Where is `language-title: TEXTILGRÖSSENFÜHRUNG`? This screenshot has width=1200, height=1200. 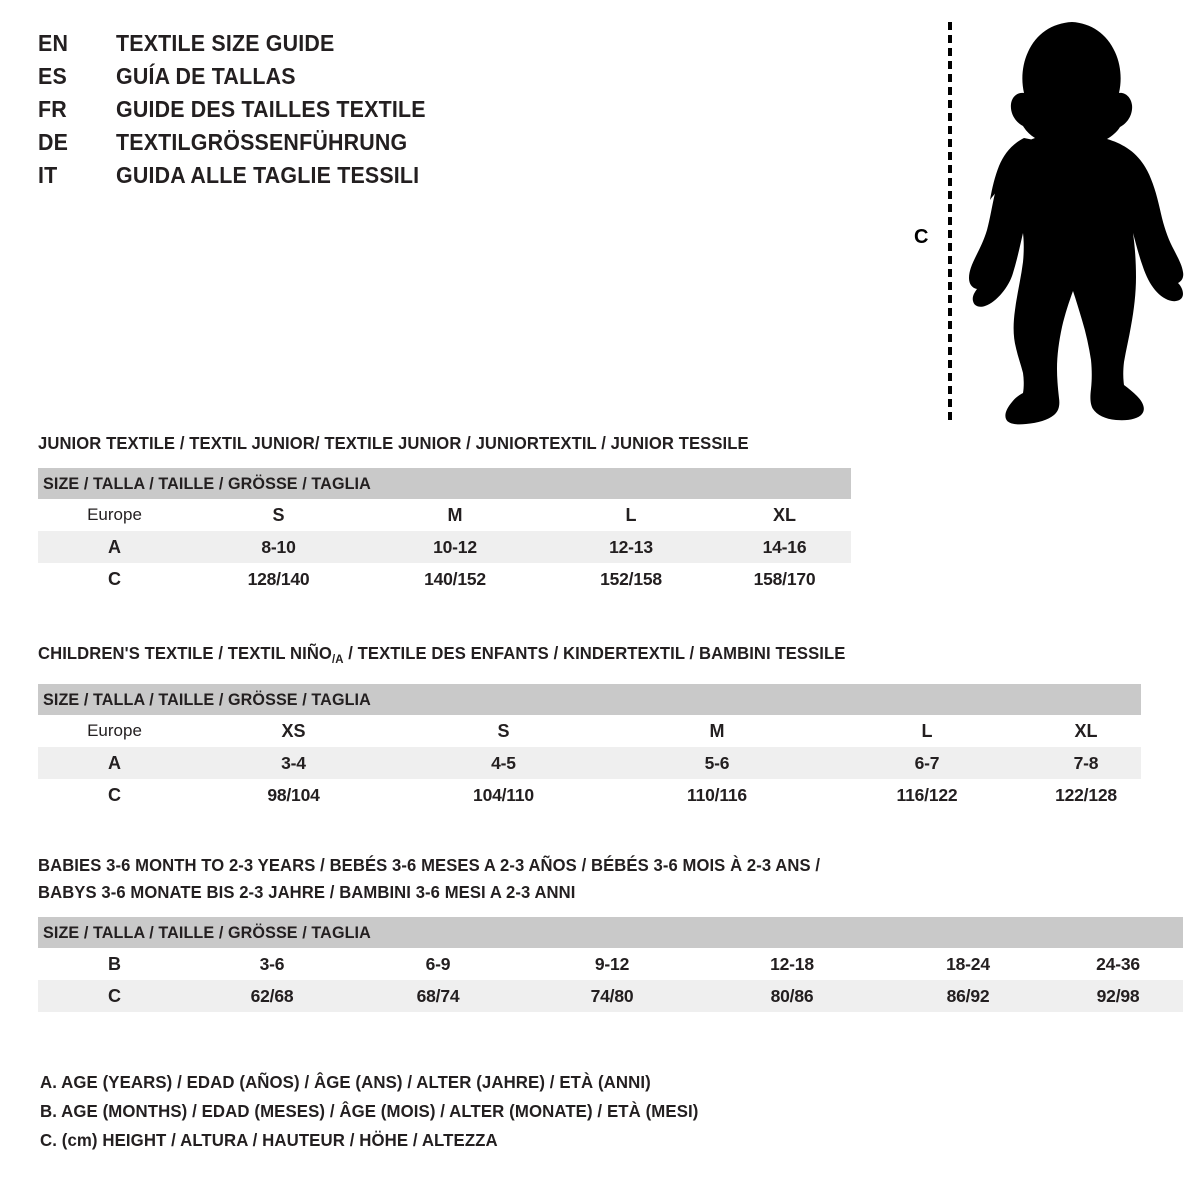 language-title: TEXTILGRÖSSENFÜHRUNG is located at coordinates (262, 142).